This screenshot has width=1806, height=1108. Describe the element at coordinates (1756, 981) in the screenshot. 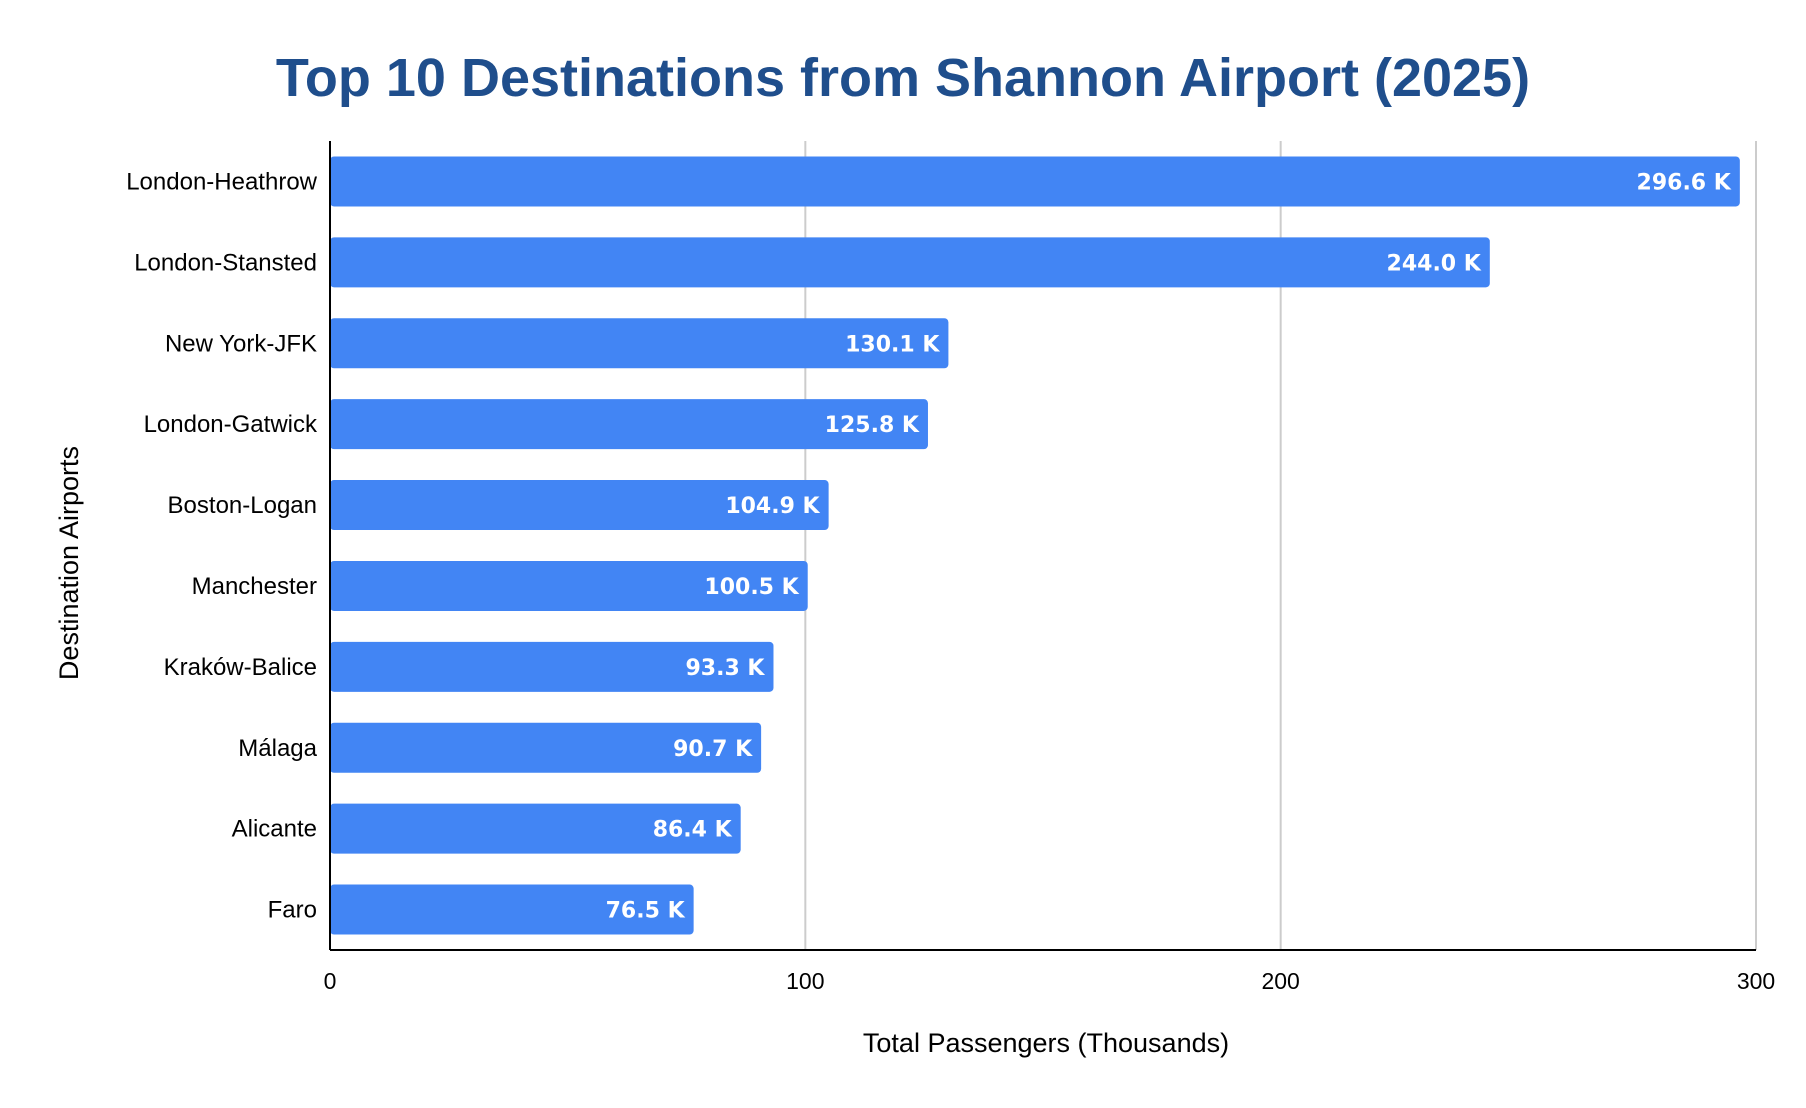

I see `x-tick-label: 300` at that location.